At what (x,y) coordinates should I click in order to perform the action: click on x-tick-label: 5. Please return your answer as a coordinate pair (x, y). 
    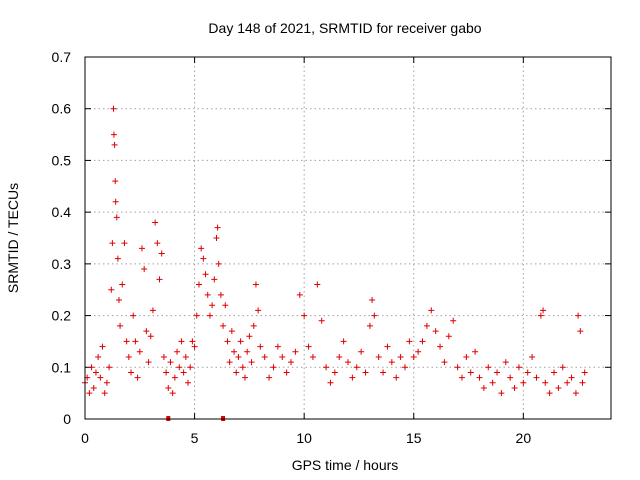
    Looking at the image, I should click on (195, 438).